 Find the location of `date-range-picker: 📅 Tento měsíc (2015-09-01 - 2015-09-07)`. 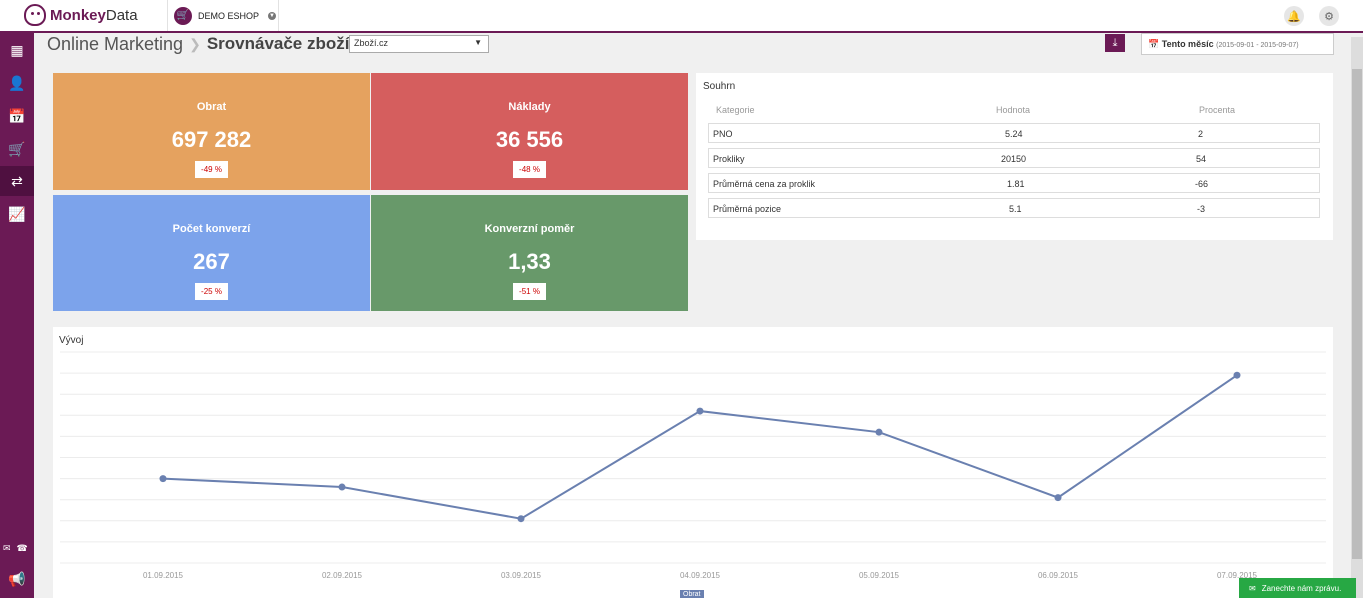

date-range-picker: 📅 Tento měsíc (2015-09-01 - 2015-09-07) is located at coordinates (1237, 44).